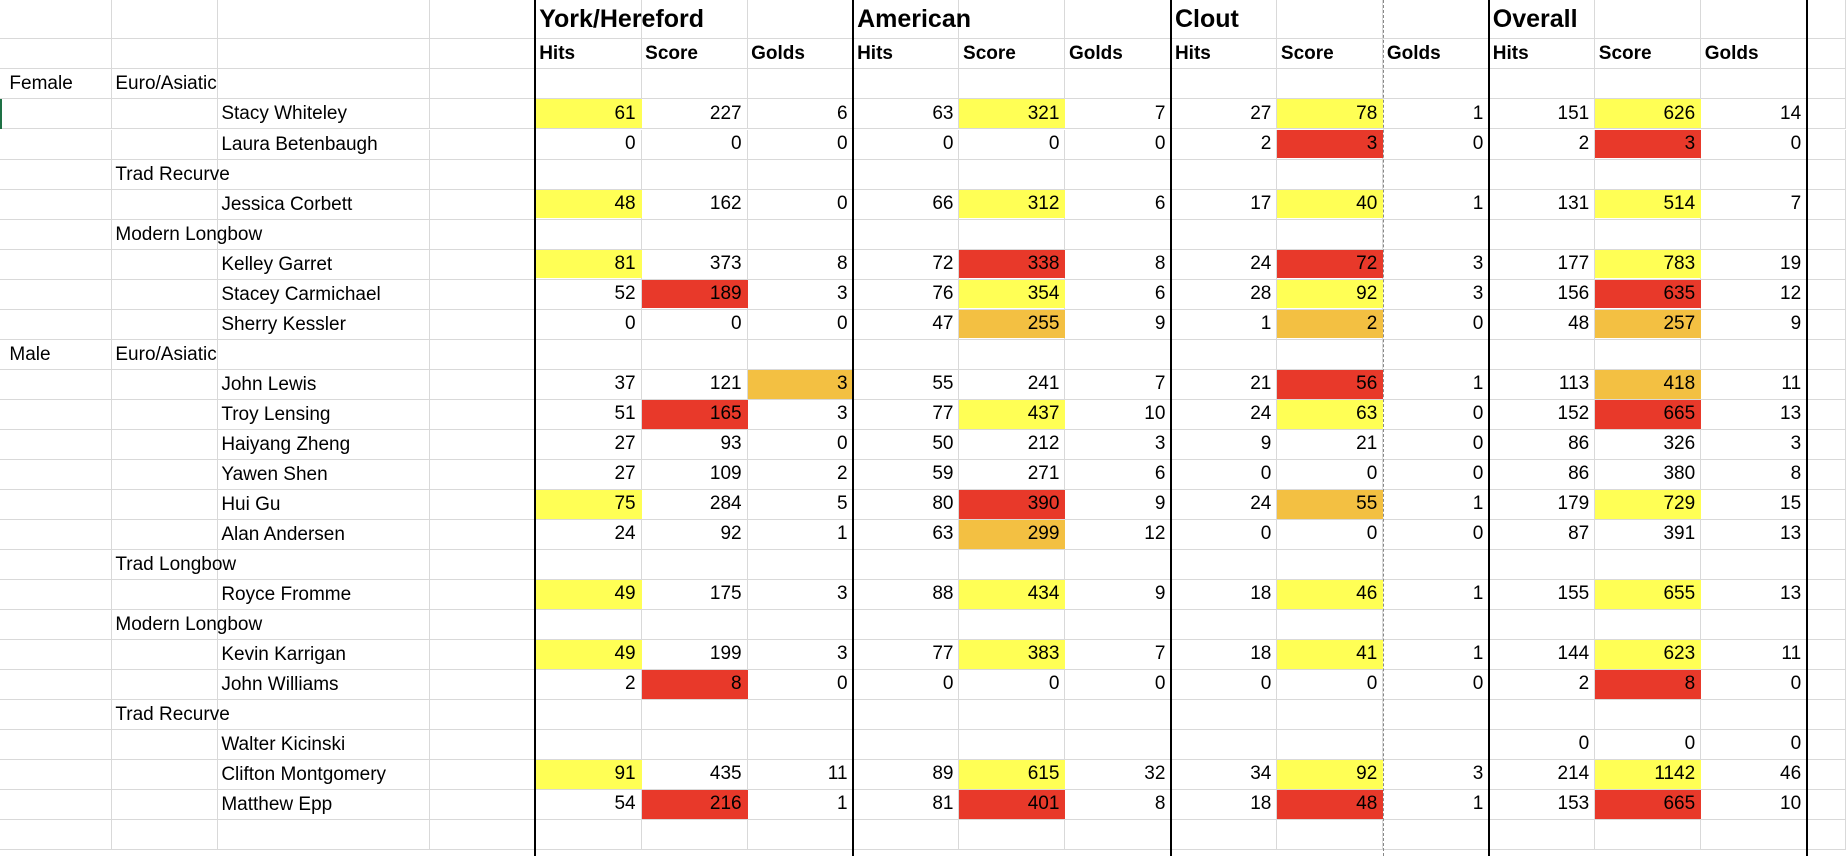 The height and width of the screenshot is (856, 1846). I want to click on score-cell: 665, so click(1648, 804).